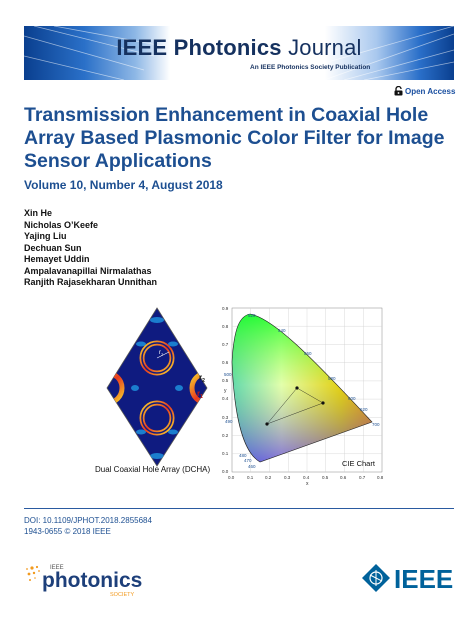 This screenshot has height=617, width=474. Describe the element at coordinates (282, 330) in the screenshot. I see `wavelength-label: 540` at that location.